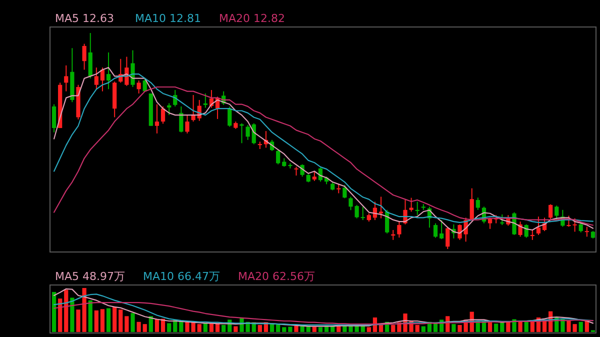  I want to click on legend: MA5 12.63 MA10 12.81 MA20 12.82, so click(170, 18).